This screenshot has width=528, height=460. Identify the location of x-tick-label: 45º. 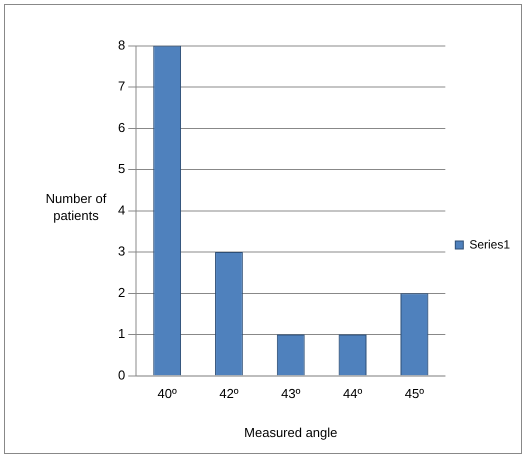
(414, 394).